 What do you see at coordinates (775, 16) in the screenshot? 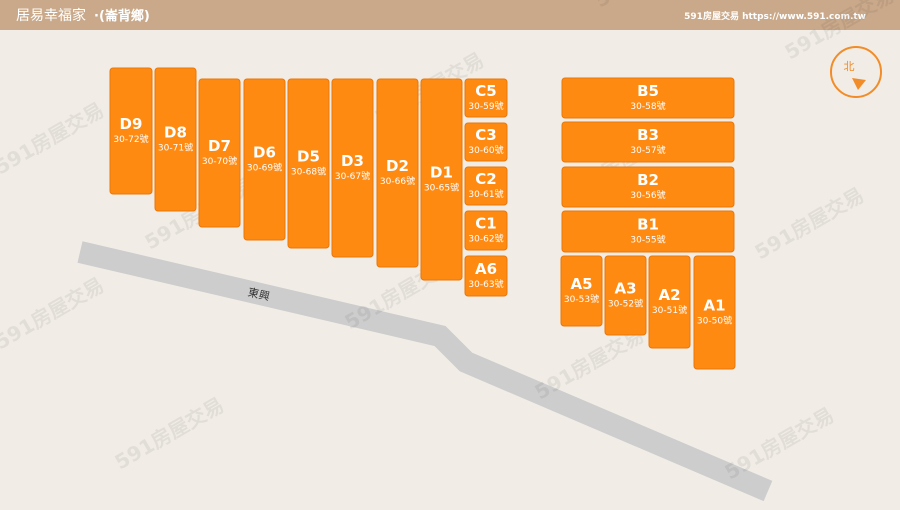
I see `header-brand: 591房屋交易 https://www.591.com.tw` at bounding box center [775, 16].